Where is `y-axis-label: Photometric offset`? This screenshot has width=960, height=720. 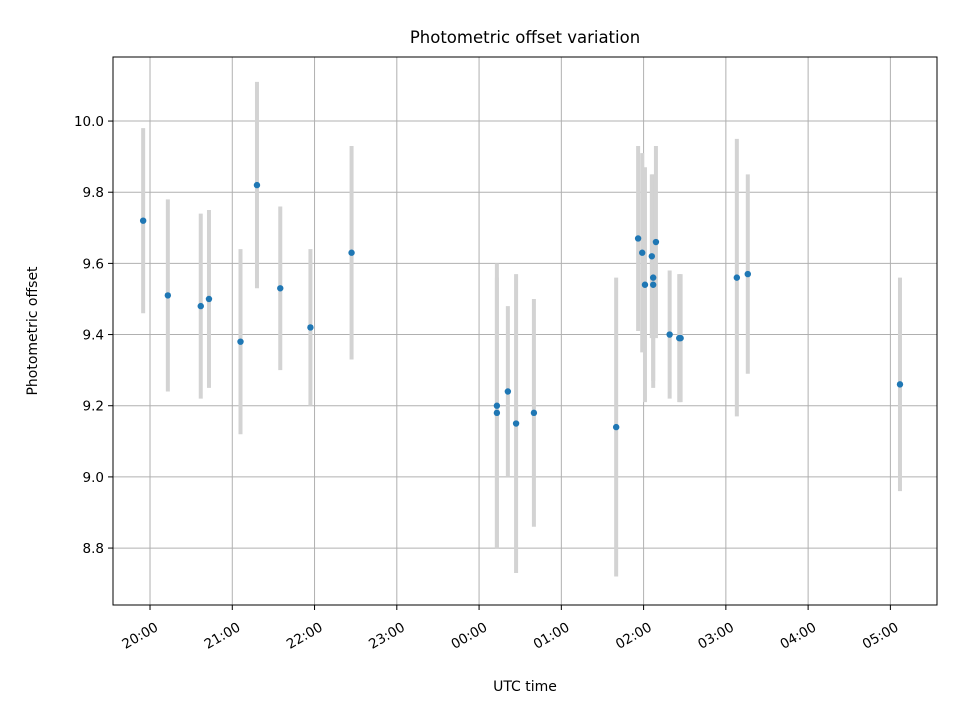
y-axis-label: Photometric offset is located at coordinates (33, 331).